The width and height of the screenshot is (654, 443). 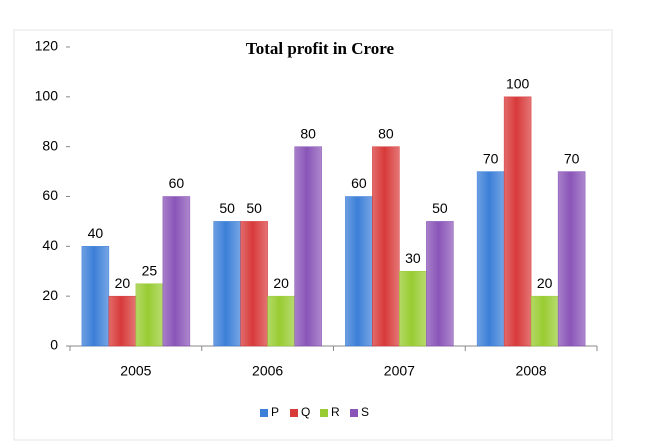 What do you see at coordinates (320, 48) in the screenshot?
I see `chart-title: Total profit in Crore` at bounding box center [320, 48].